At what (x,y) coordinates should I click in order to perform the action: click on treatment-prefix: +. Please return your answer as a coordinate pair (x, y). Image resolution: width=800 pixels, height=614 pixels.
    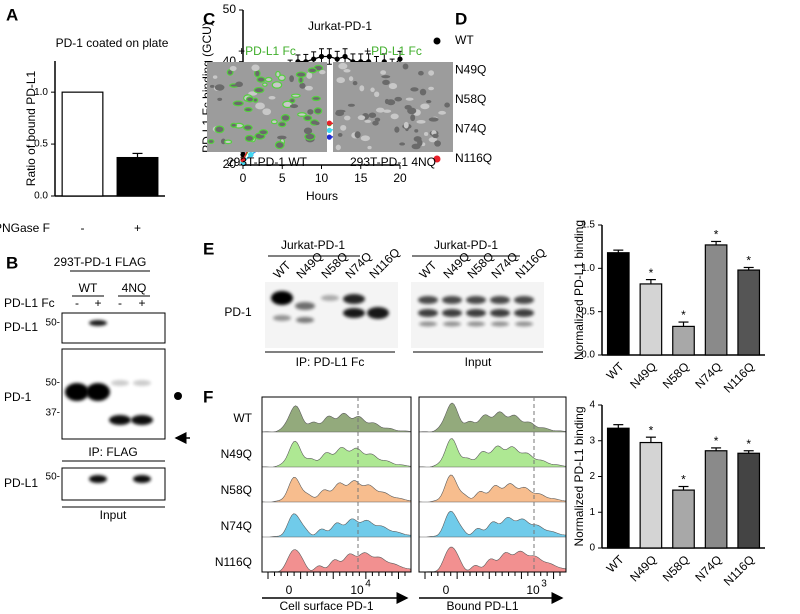
    Looking at the image, I should click on (367, 51).